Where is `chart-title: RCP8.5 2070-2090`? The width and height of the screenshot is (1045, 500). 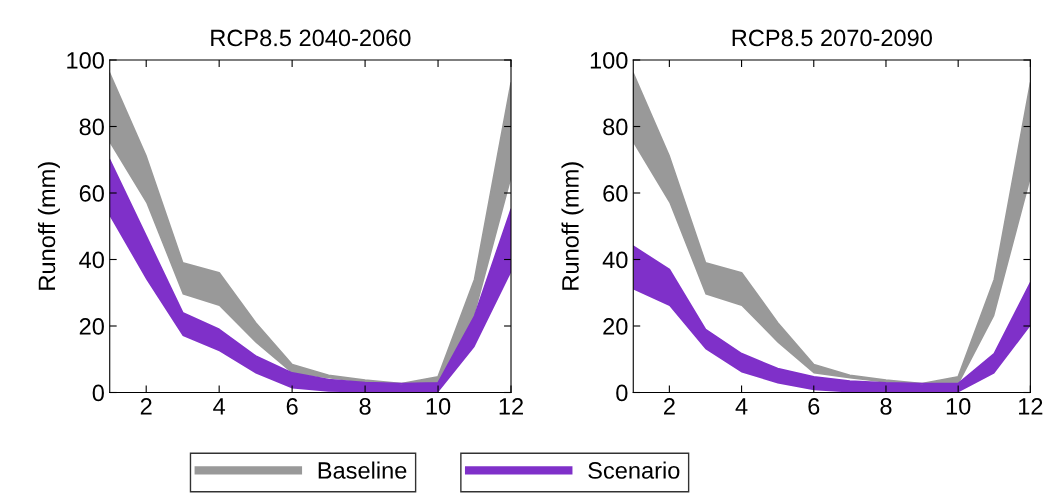 chart-title: RCP8.5 2070-2090 is located at coordinates (832, 38).